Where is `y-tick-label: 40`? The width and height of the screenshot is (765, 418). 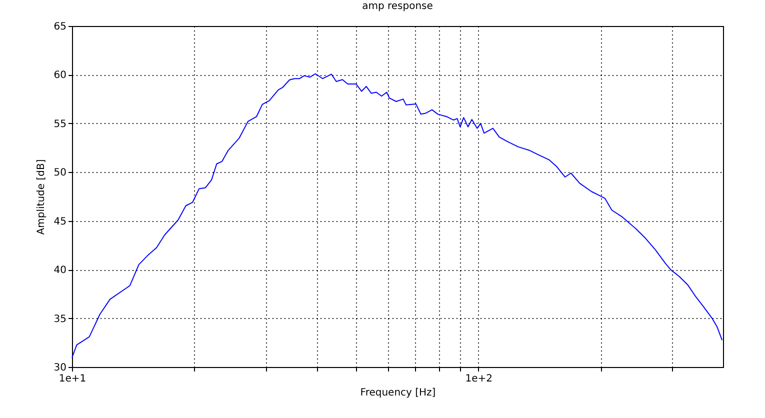 y-tick-label: 40 is located at coordinates (60, 270).